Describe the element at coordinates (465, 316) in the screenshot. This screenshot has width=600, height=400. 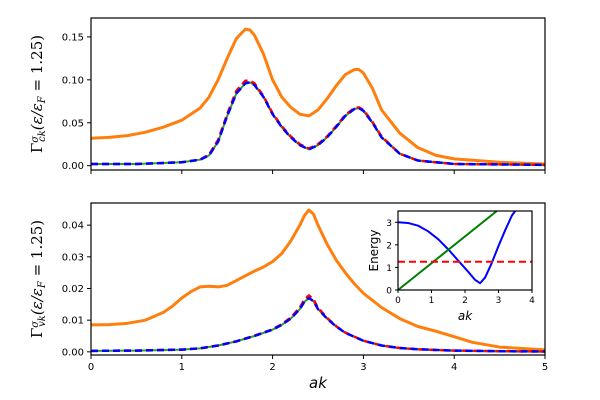
I see `inset-x-axis-label: ak` at that location.